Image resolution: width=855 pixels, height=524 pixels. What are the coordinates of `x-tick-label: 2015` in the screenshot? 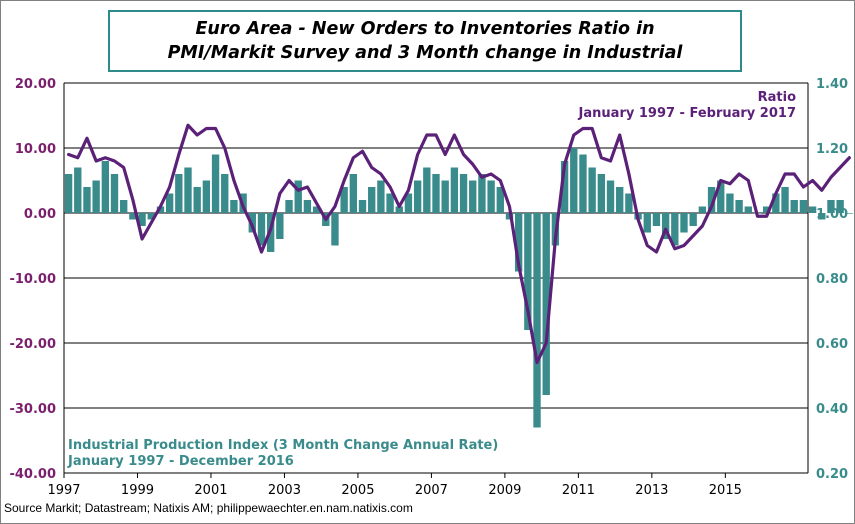 It's located at (725, 490).